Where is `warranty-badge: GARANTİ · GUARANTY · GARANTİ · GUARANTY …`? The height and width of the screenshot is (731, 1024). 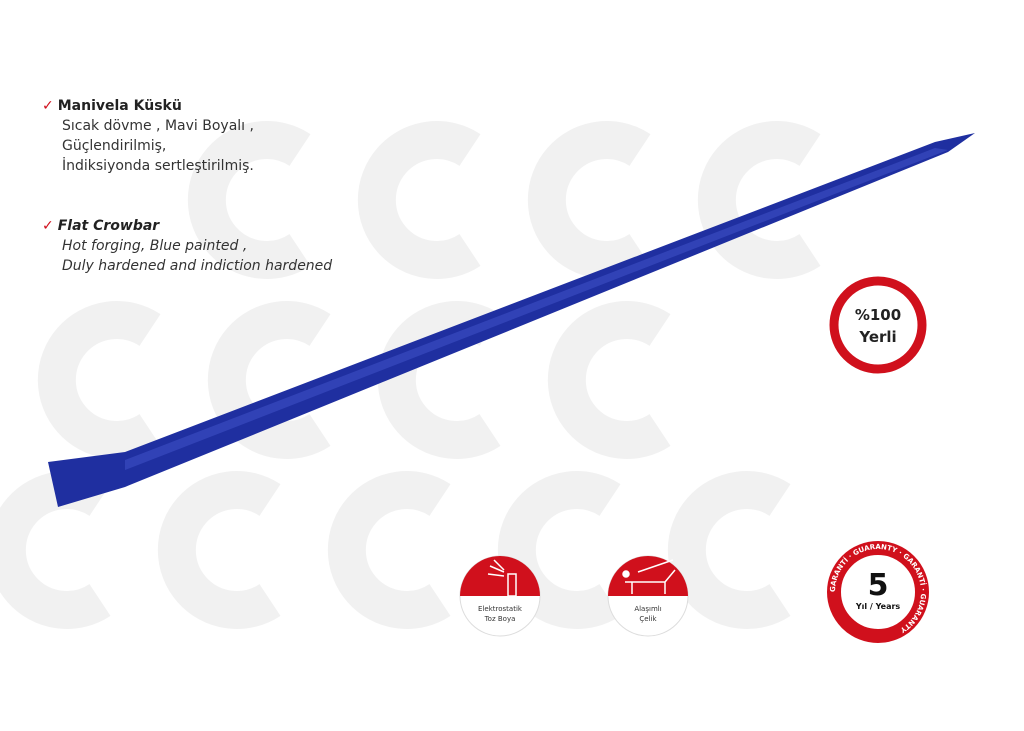 warranty-badge: GARANTİ · GUARANTY · GARANTİ · GUARANTY … is located at coordinates (878, 592).